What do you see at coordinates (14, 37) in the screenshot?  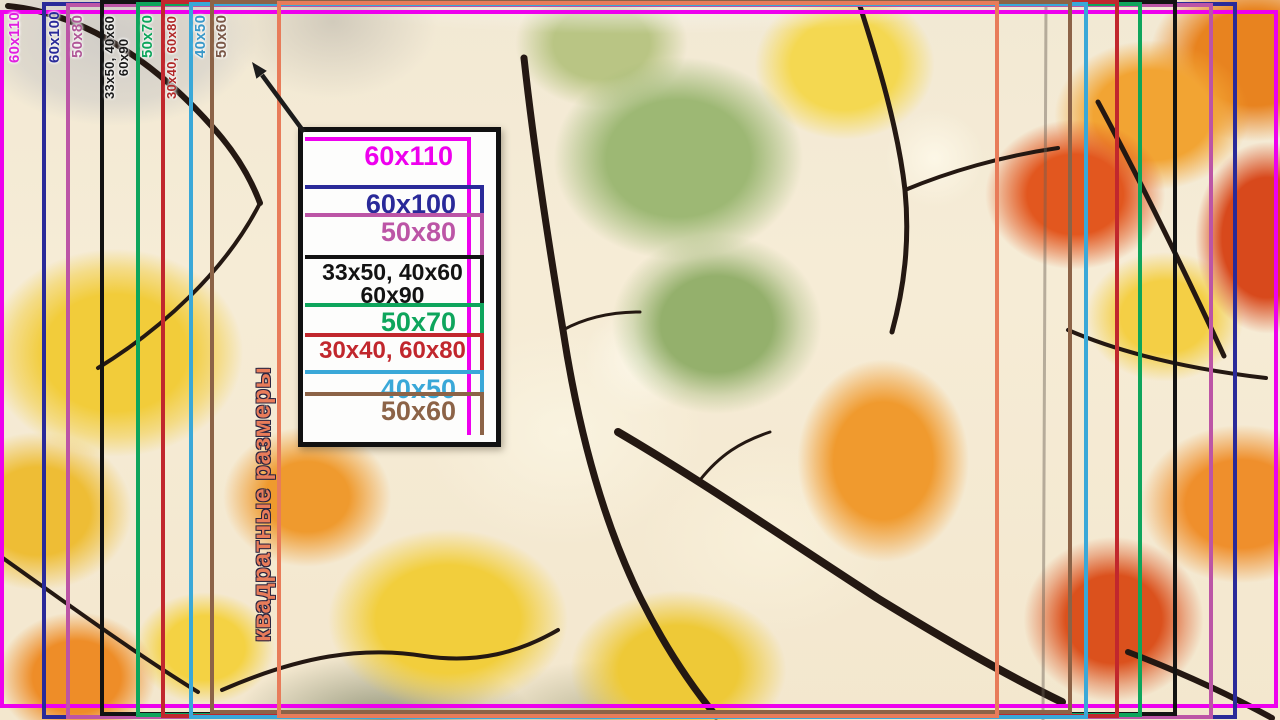 I see `size-label-60x110: 60x110` at bounding box center [14, 37].